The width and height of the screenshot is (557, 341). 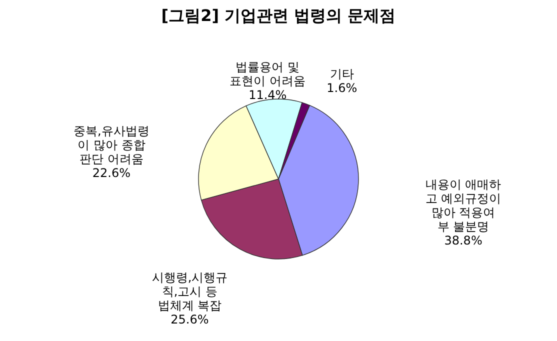 I want to click on data-label: 25.6%, so click(x=189, y=319).